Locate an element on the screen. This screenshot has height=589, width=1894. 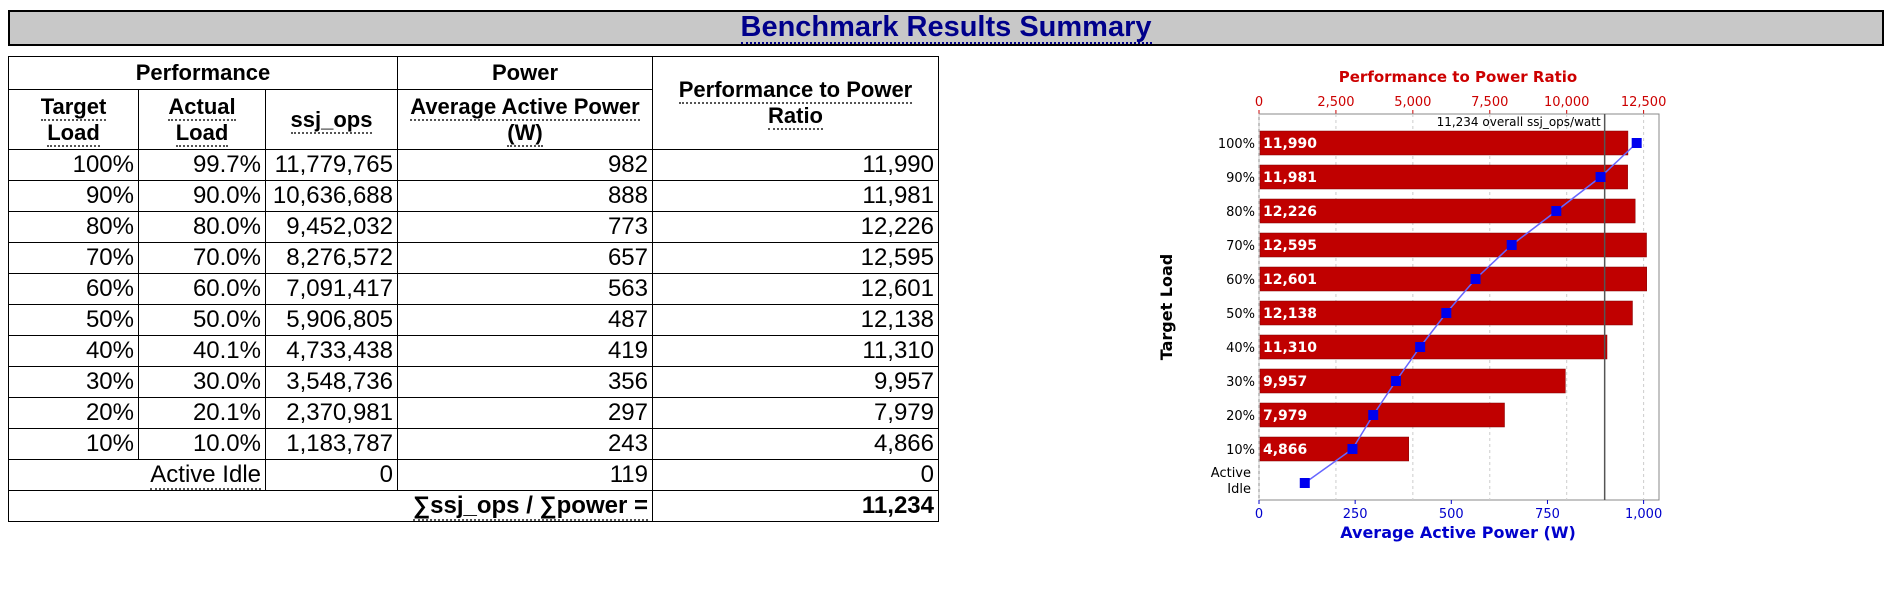
ratio-cell: 12,226 is located at coordinates (795, 227).